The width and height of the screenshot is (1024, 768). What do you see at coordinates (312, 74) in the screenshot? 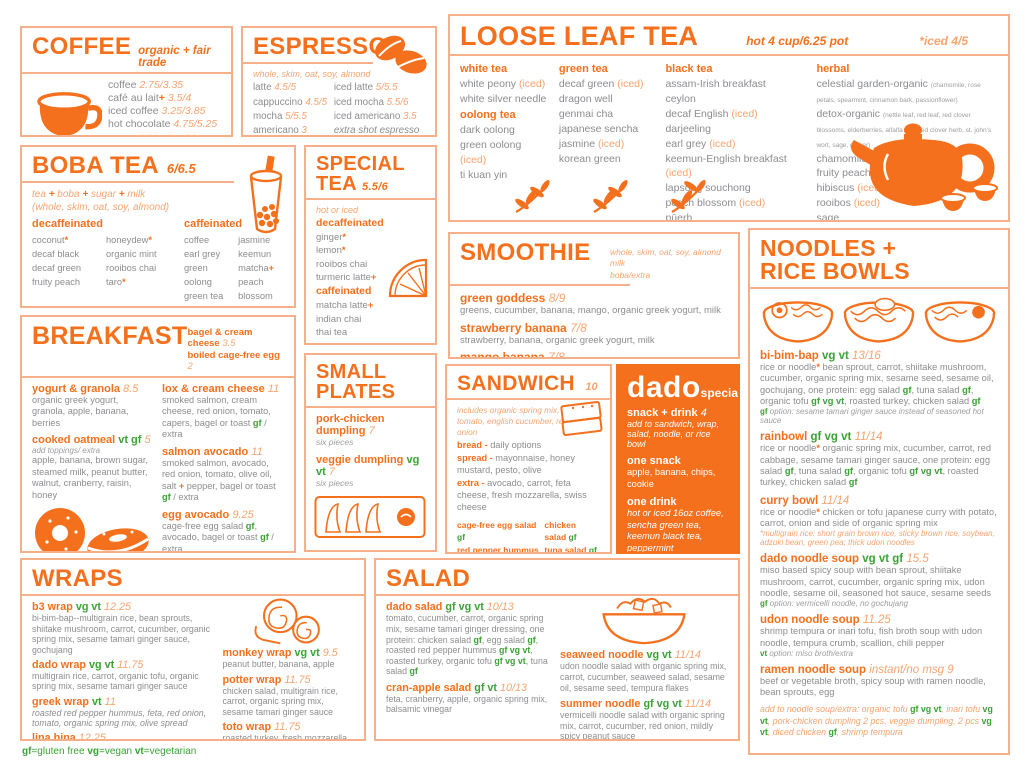
I see `milk-options: whole, skim, oat, soy, almond` at bounding box center [312, 74].